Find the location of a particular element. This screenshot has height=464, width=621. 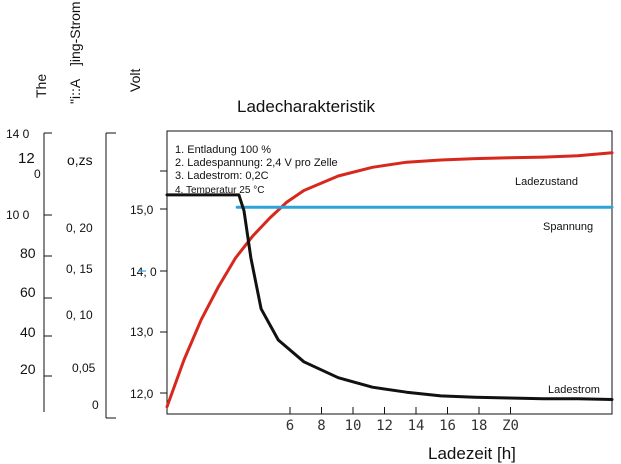

voltage-tick-label: 14, 0 is located at coordinates (143, 272).